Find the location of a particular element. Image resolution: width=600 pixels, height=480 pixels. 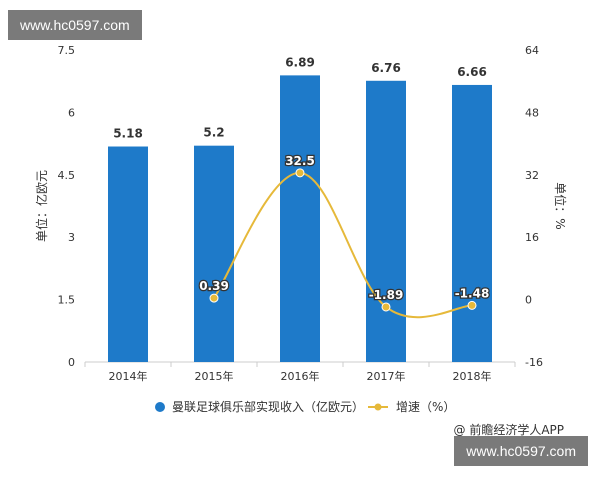

x-tick-label: 2017年 is located at coordinates (386, 376).